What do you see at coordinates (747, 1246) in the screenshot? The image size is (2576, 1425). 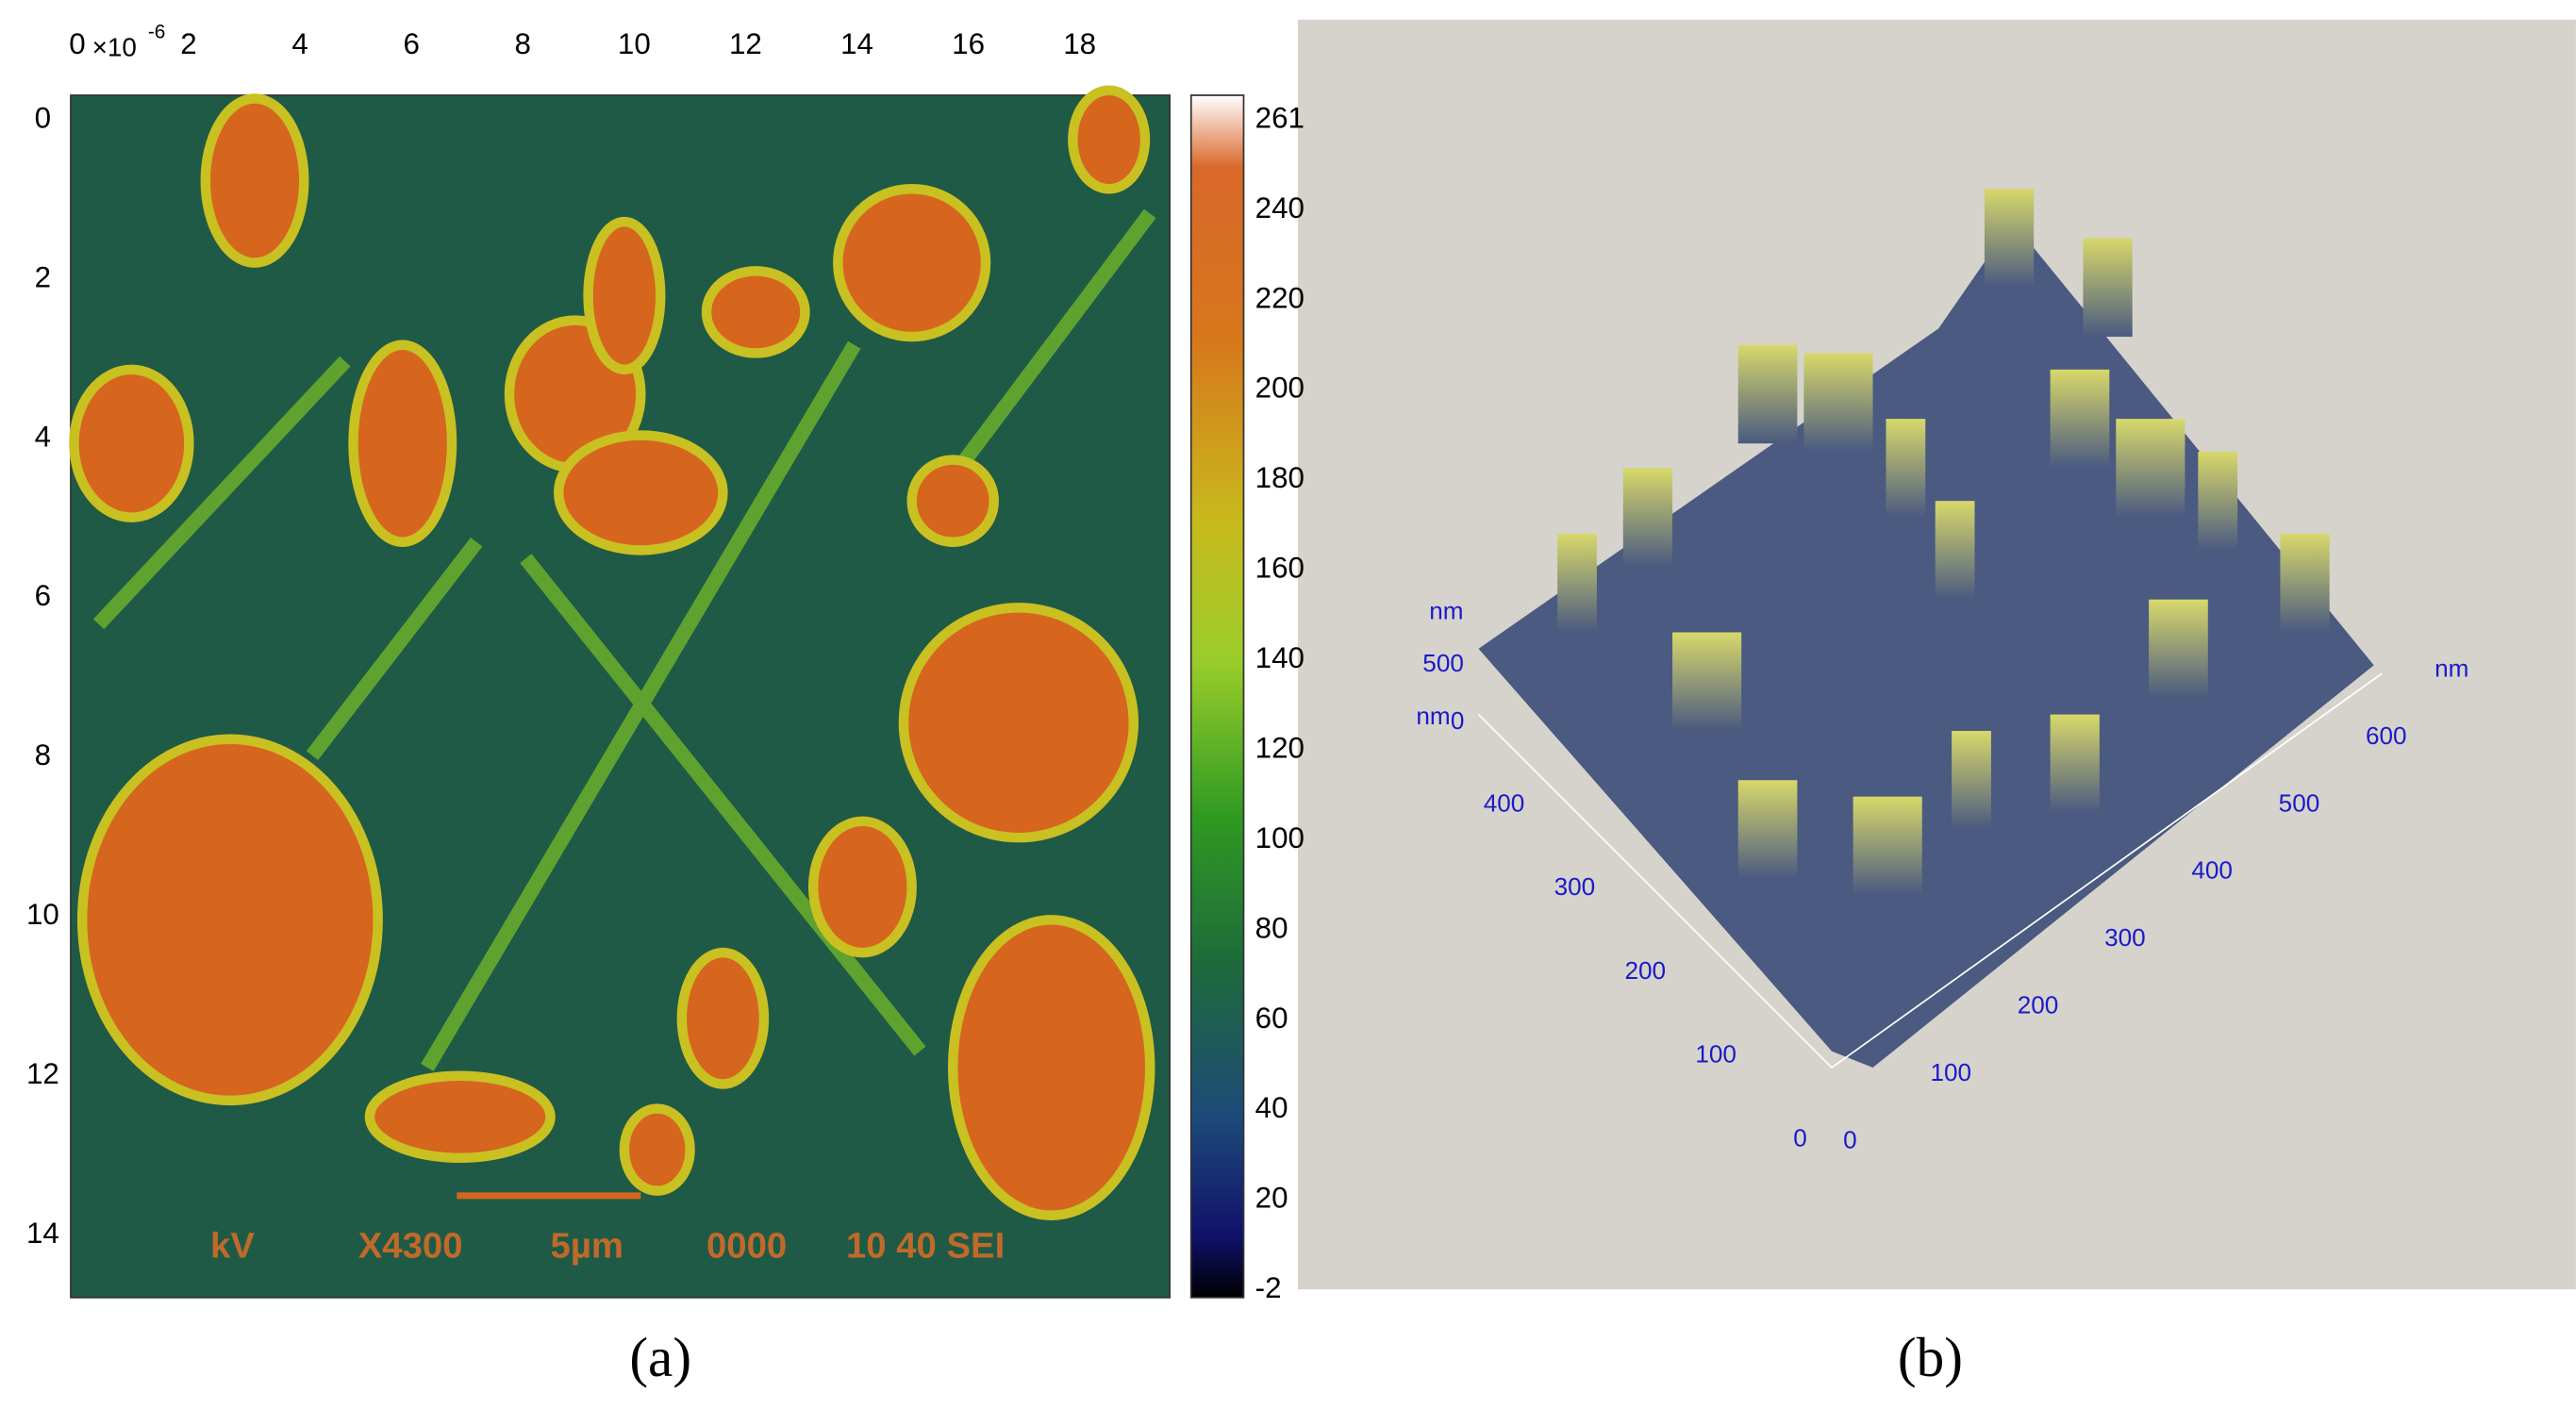 I see `overlay-text: 0000` at bounding box center [747, 1246].